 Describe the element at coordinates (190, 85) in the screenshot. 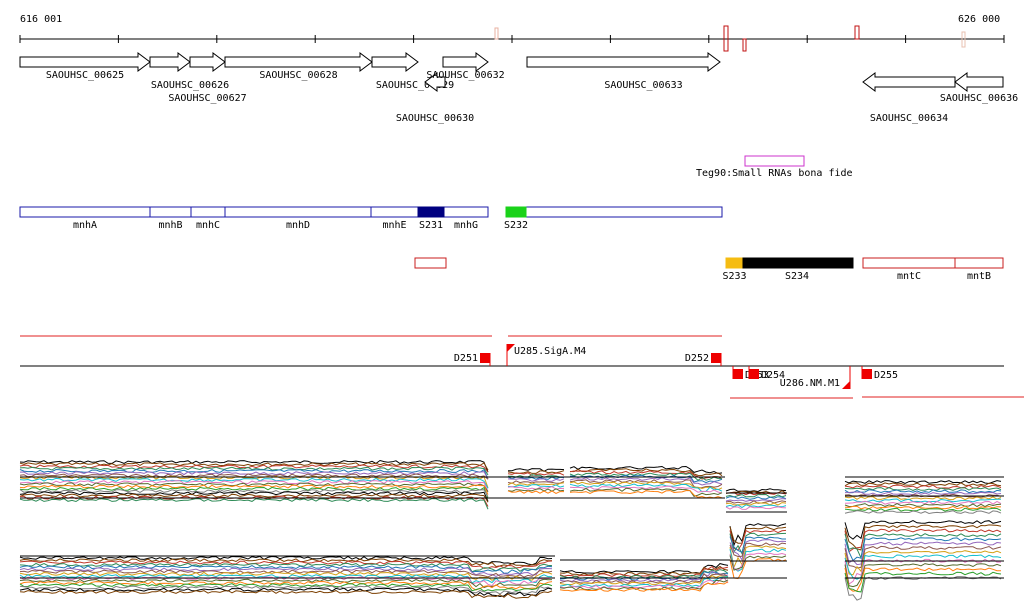

I see `gene-label: SAOUHSC_00626` at that location.